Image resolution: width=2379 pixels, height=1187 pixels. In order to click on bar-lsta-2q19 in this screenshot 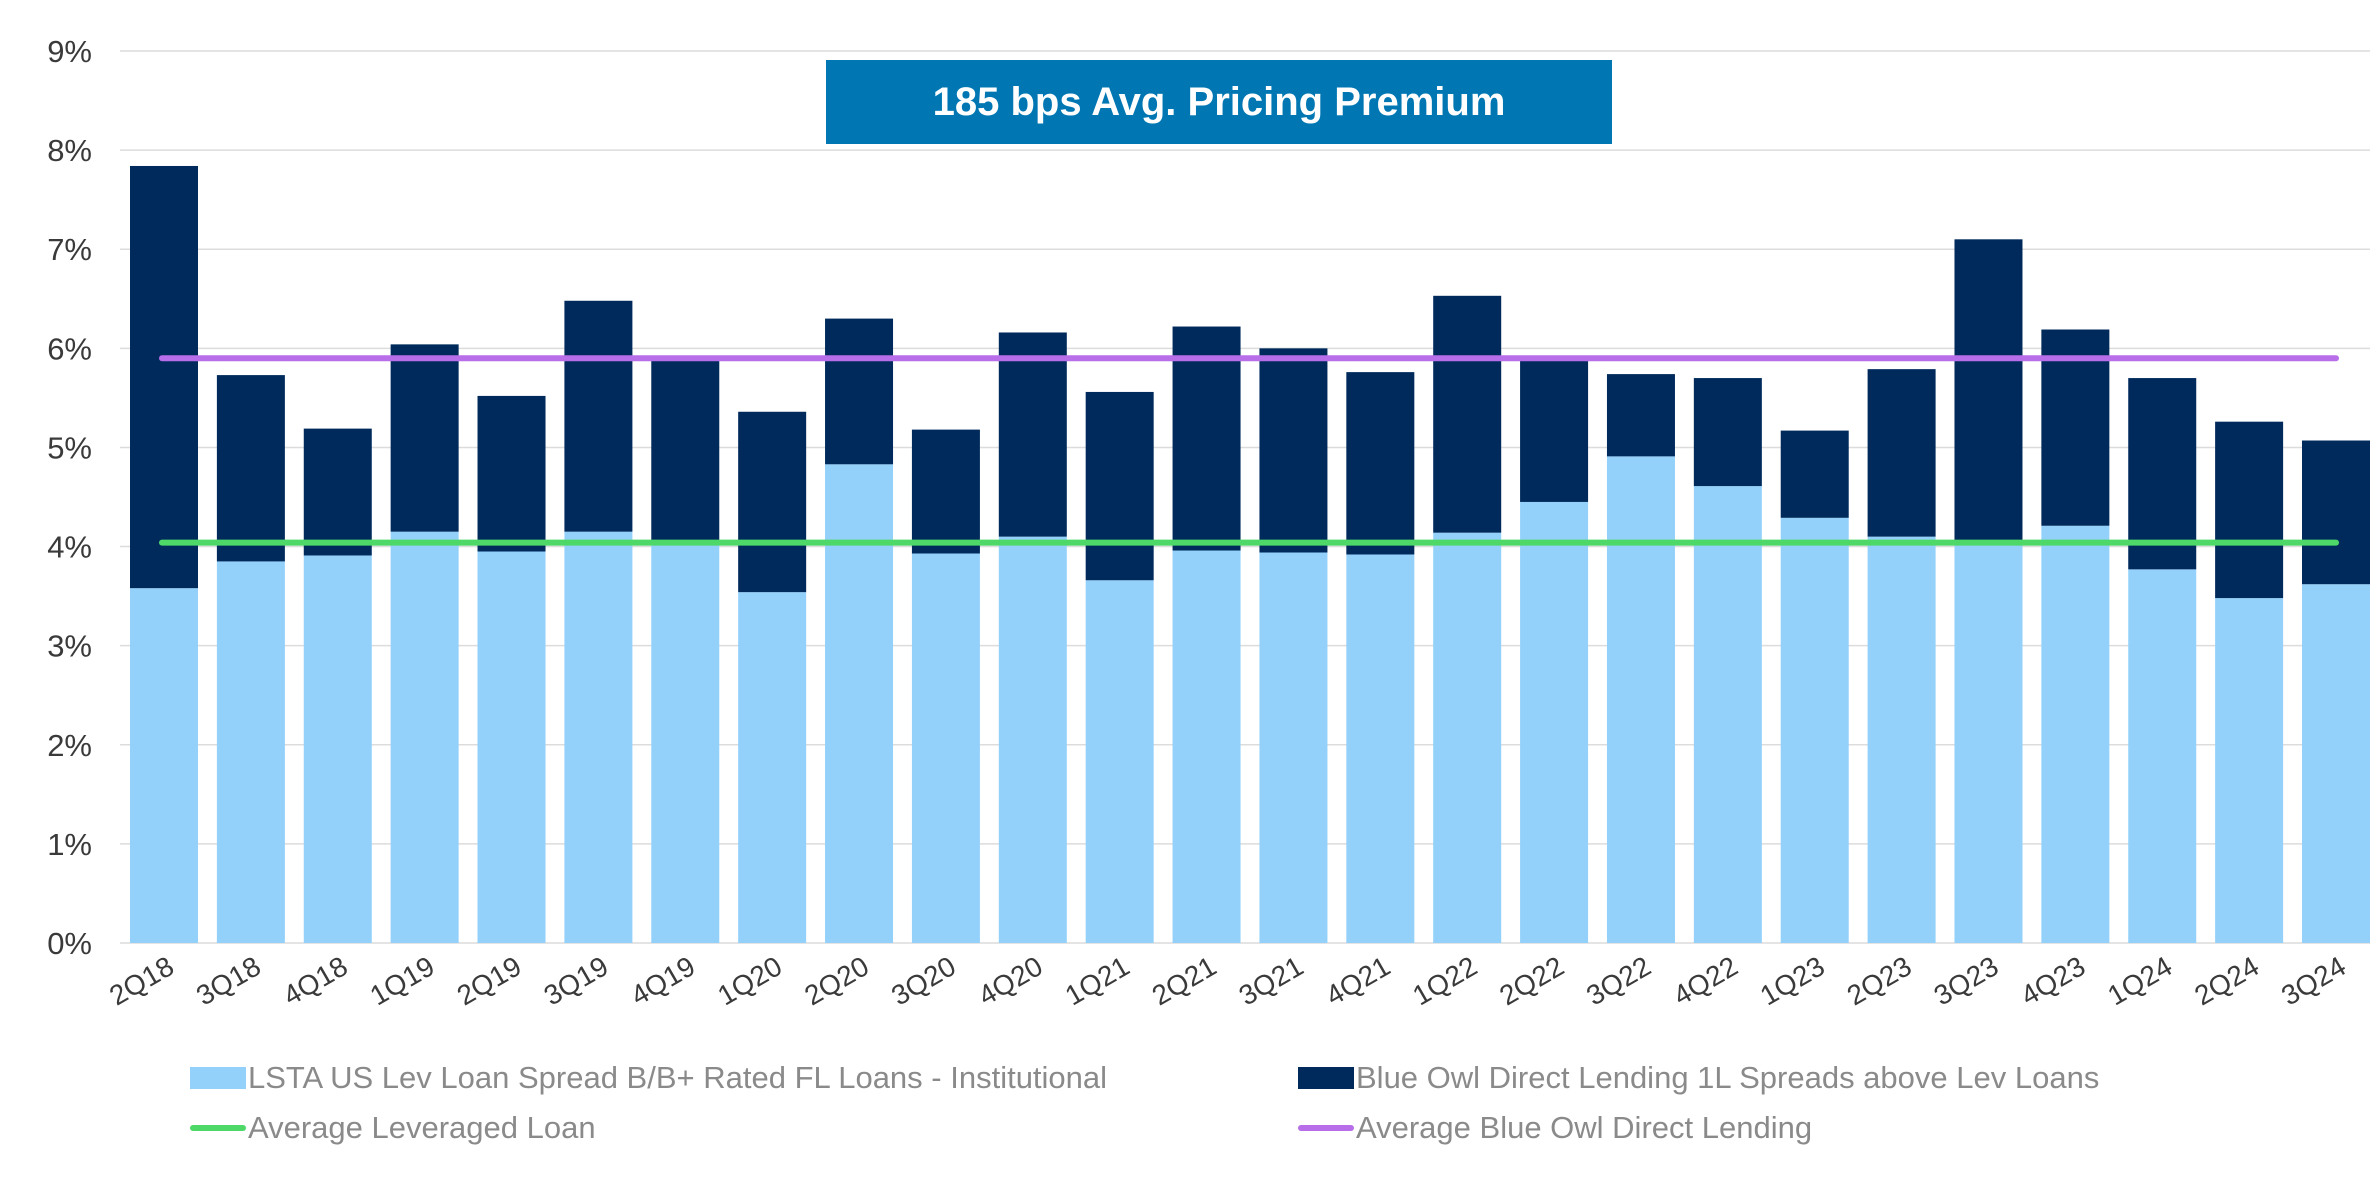, I will do `click(511, 747)`.